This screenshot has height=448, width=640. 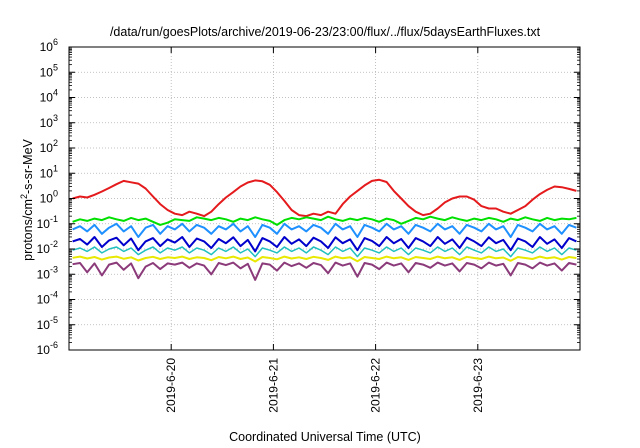 What do you see at coordinates (49, 146) in the screenshot?
I see `y-tick-label: 10²` at bounding box center [49, 146].